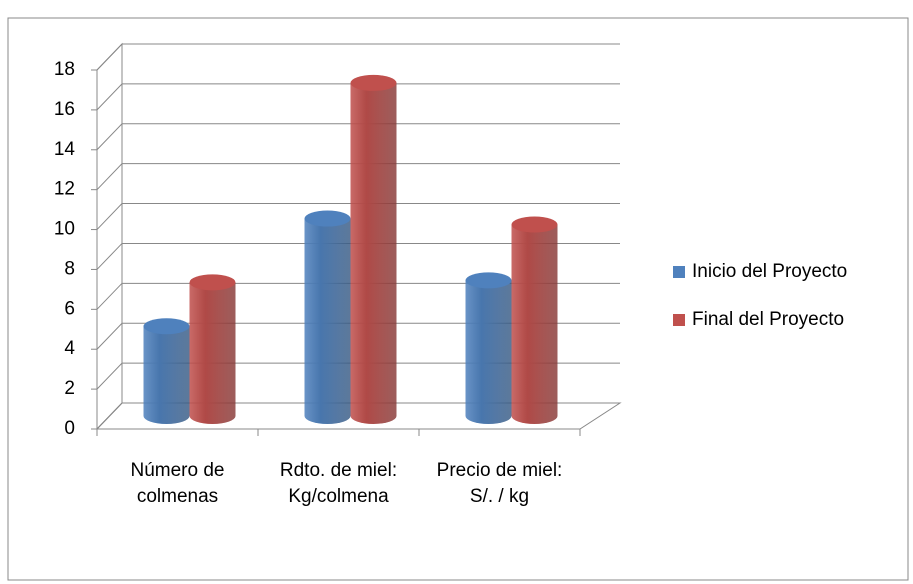 Image resolution: width=913 pixels, height=584 pixels. Describe the element at coordinates (64, 109) in the screenshot. I see `y-tick-label: 16` at that location.